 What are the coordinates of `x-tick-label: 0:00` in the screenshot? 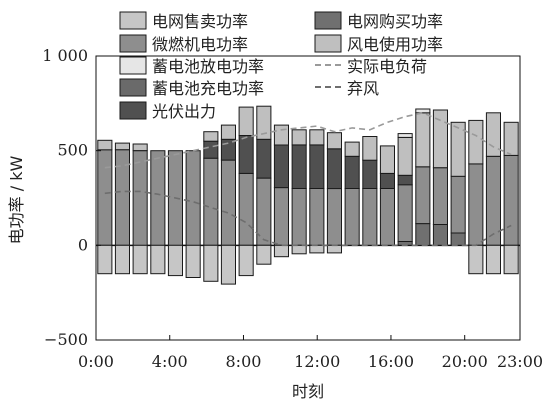 It's located at (96, 361).